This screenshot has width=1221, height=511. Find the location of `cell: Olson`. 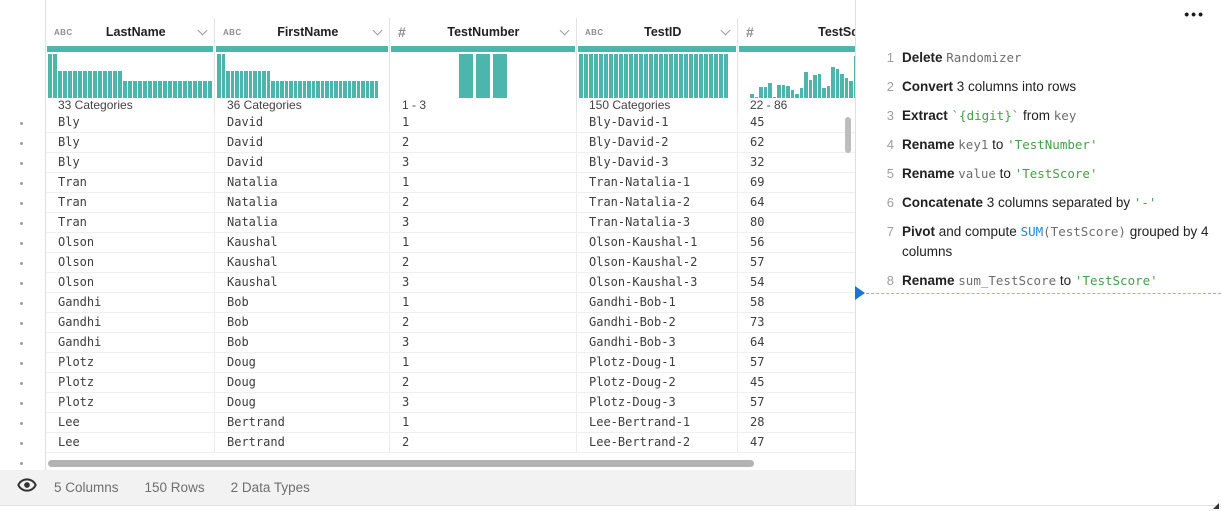

cell: Olson is located at coordinates (130, 242).